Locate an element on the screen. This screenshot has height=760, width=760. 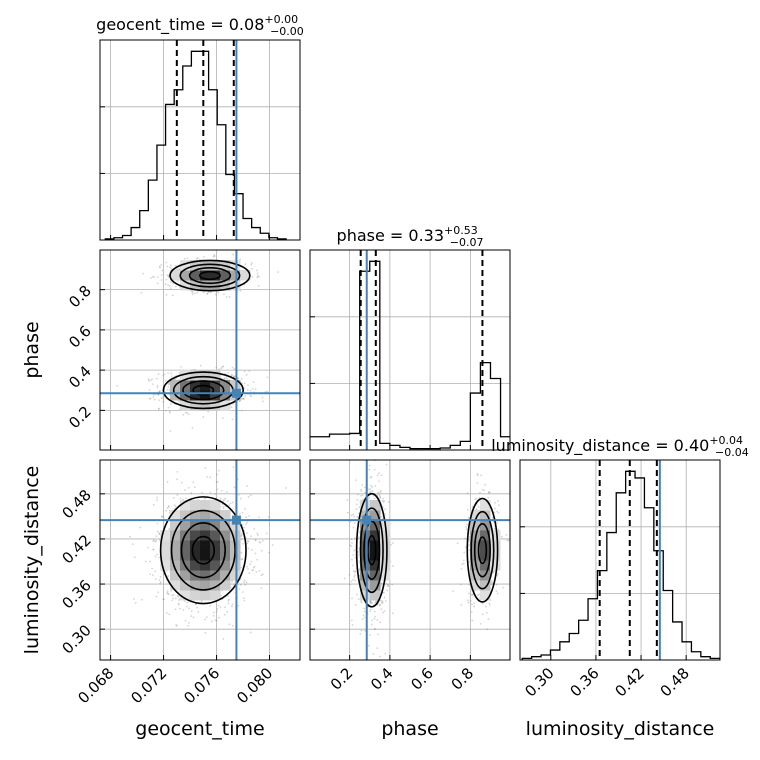
histogram-step is located at coordinates (410, 355).